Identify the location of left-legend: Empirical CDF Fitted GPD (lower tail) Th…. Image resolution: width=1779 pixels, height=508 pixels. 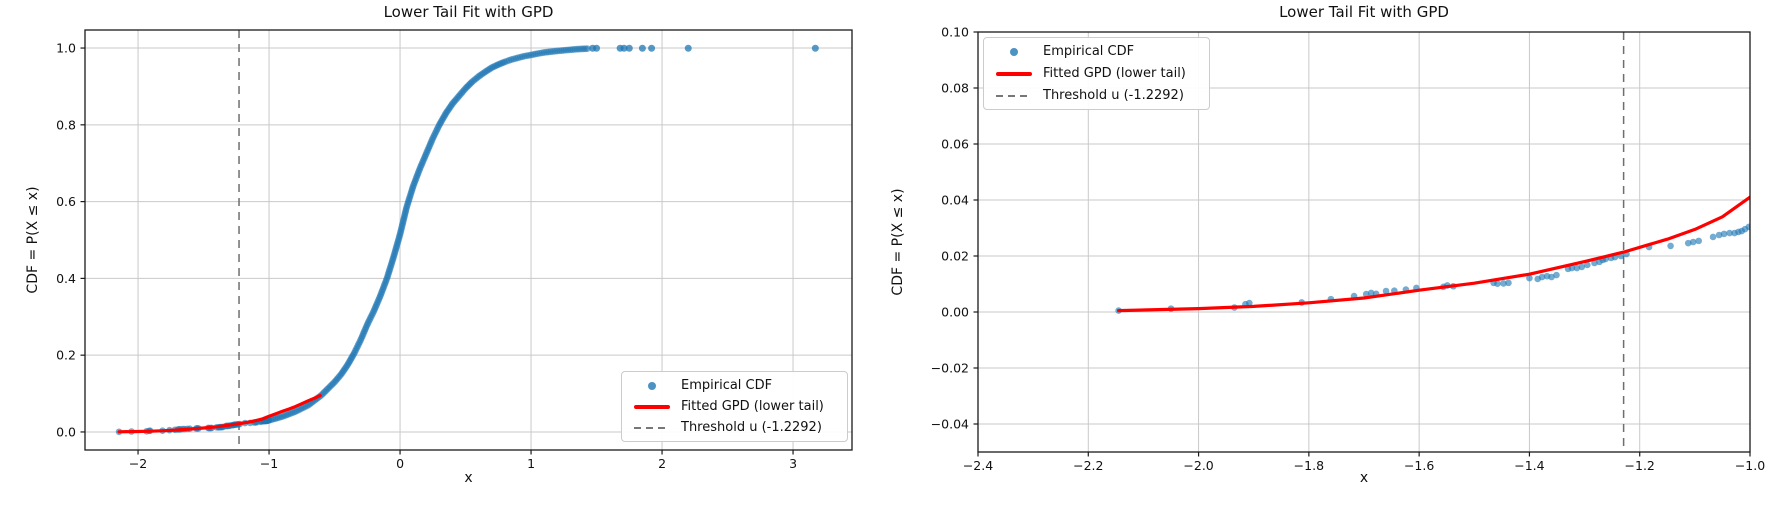
(734, 406).